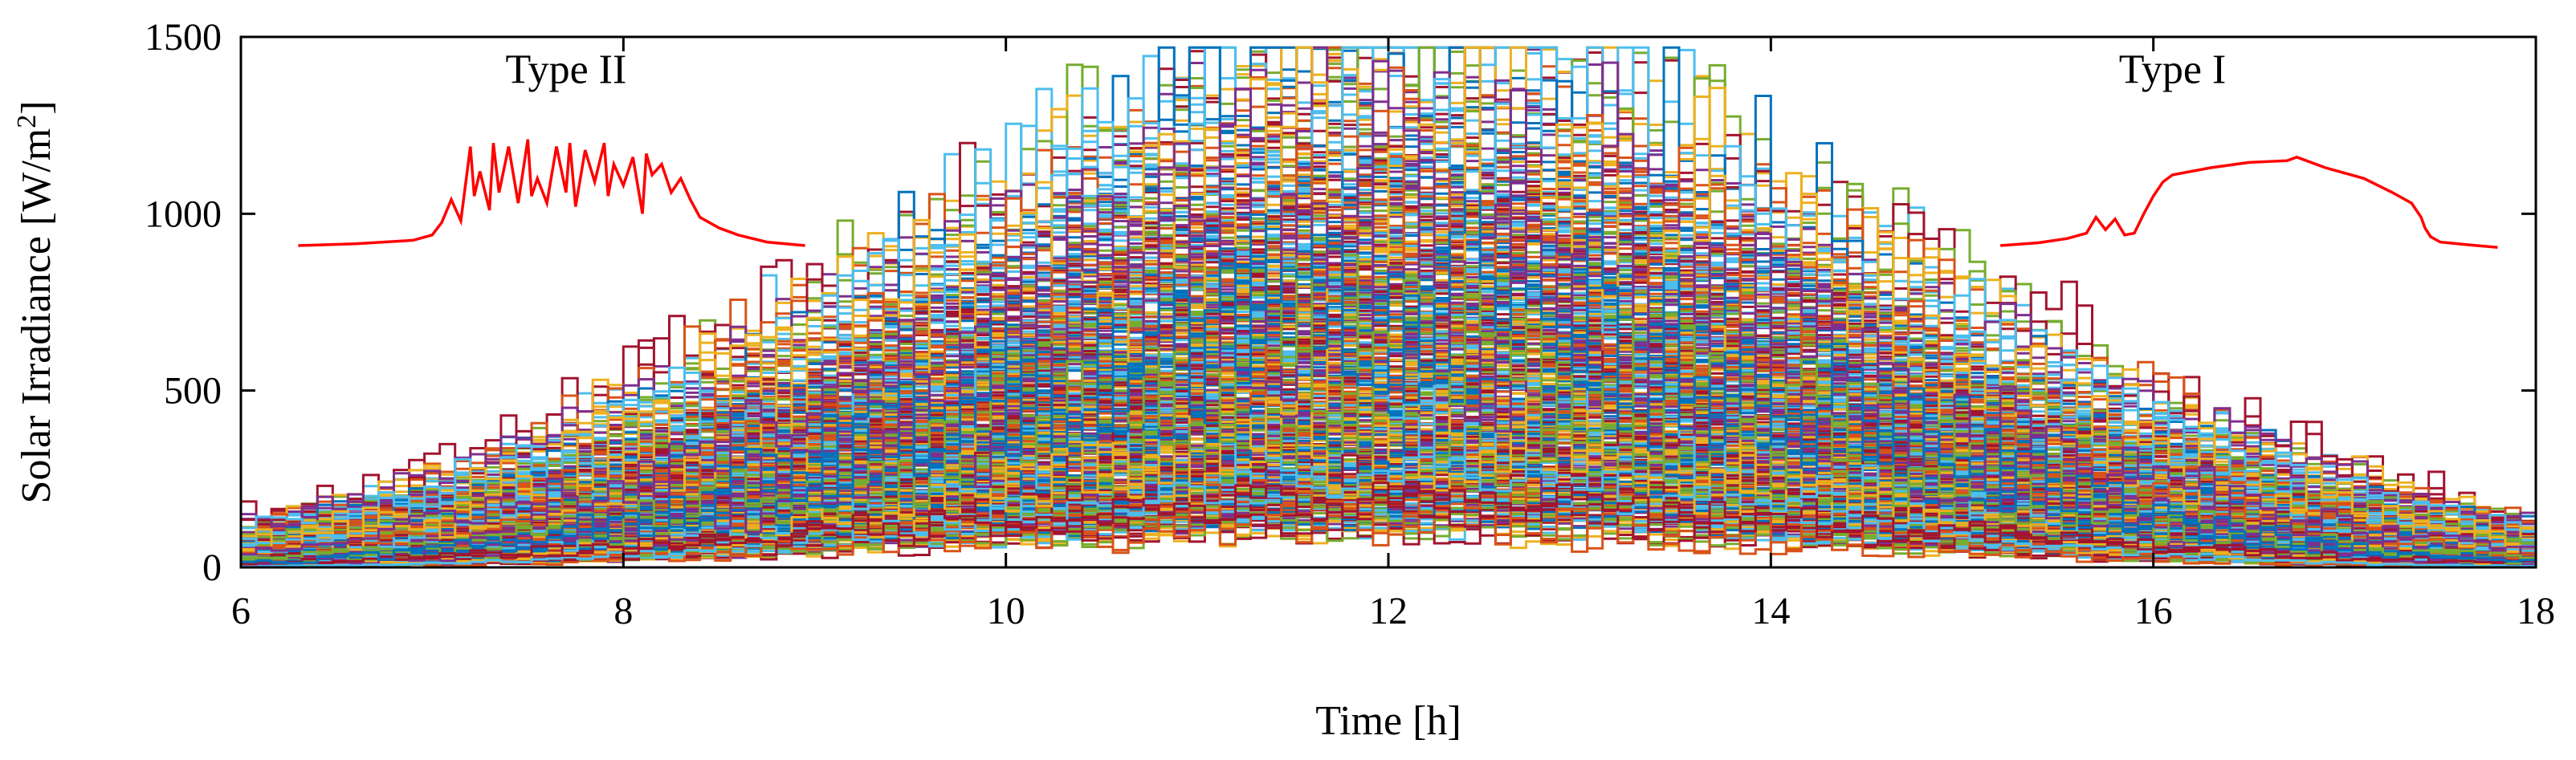 Image resolution: width=2576 pixels, height=760 pixels. I want to click on y-tick-label: 1000, so click(183, 214).